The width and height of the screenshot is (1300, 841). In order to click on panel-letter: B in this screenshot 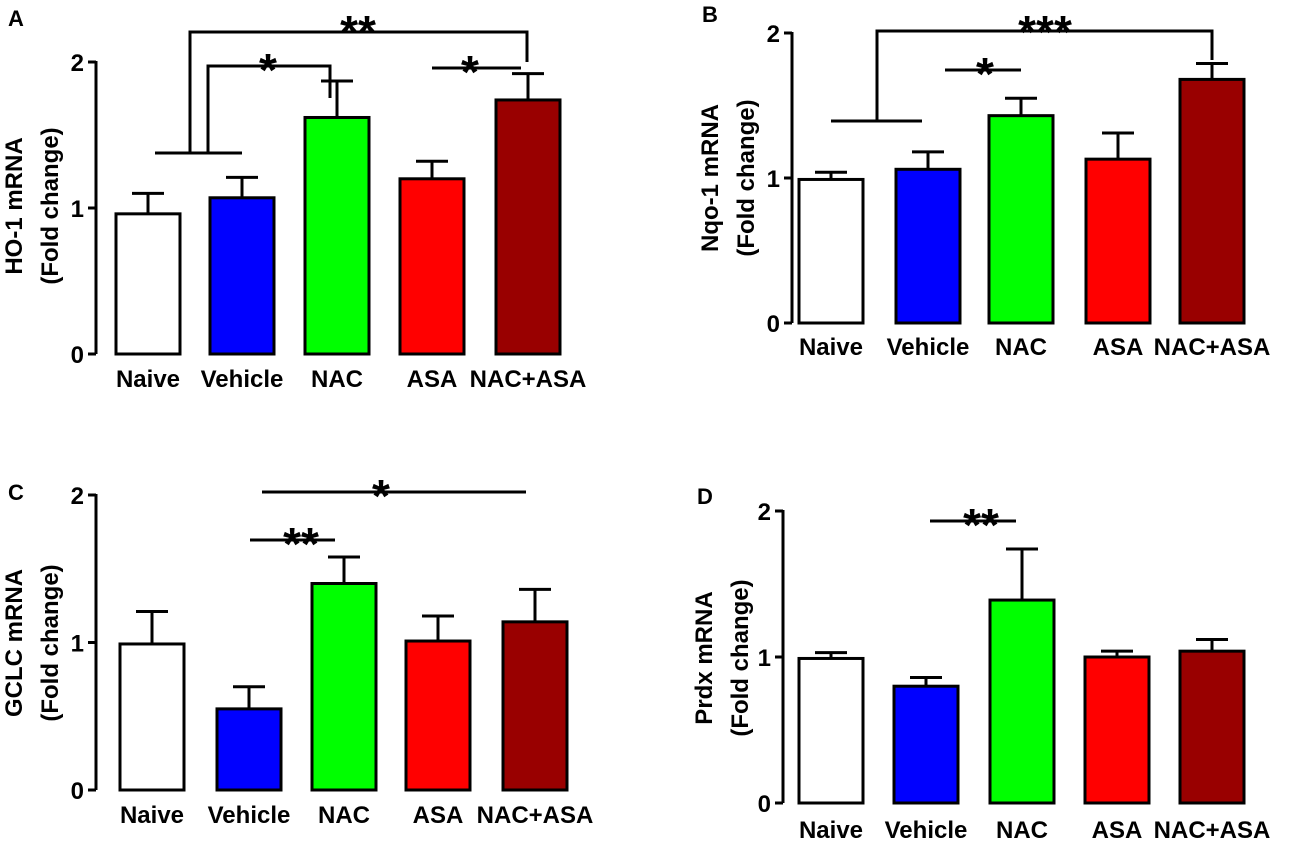, I will do `click(710, 14)`.